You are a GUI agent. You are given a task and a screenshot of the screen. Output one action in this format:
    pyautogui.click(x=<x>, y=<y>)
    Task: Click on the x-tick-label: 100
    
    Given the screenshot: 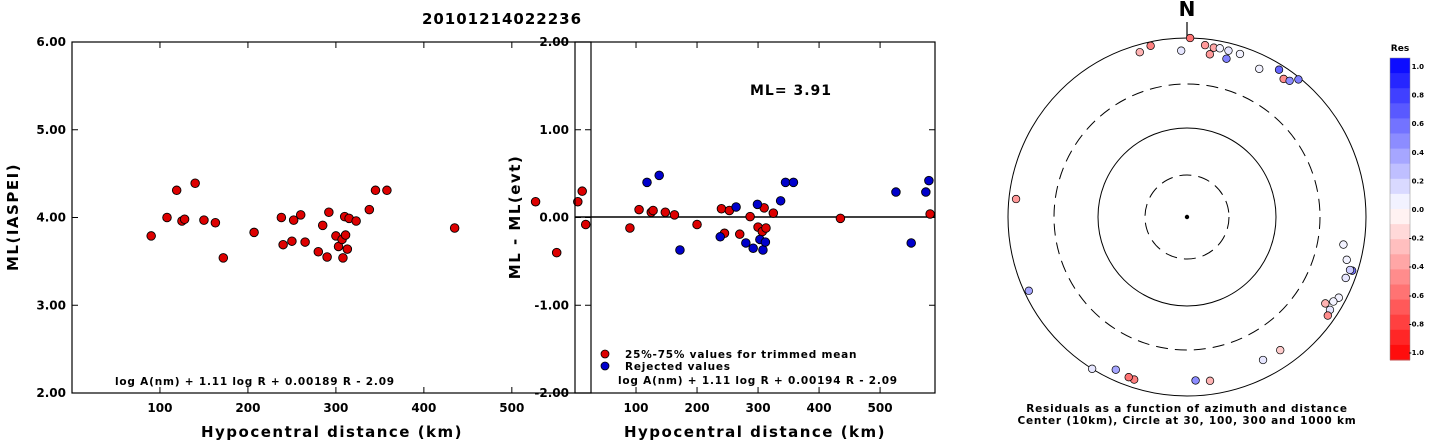 What is the action you would take?
    pyautogui.click(x=159, y=408)
    